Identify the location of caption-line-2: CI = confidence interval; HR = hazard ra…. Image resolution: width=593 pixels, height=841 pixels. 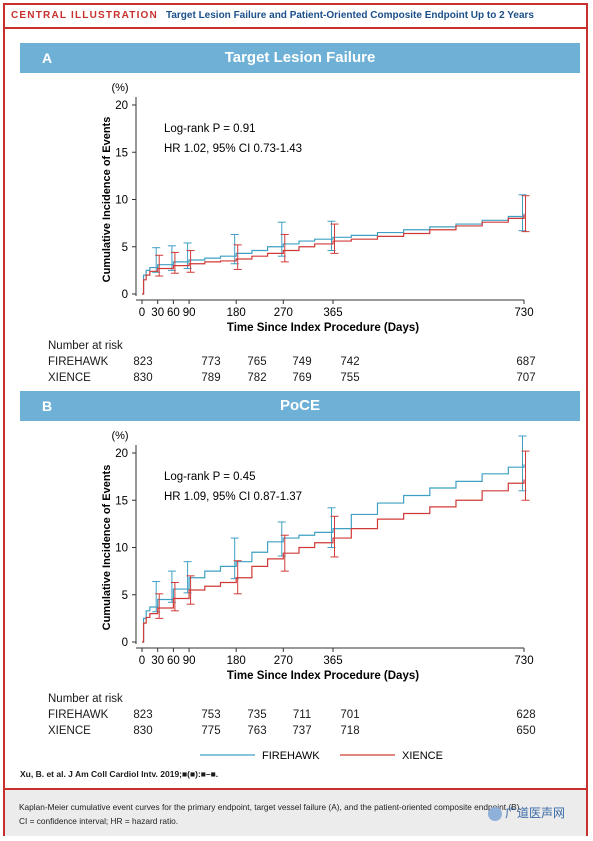
(99, 821).